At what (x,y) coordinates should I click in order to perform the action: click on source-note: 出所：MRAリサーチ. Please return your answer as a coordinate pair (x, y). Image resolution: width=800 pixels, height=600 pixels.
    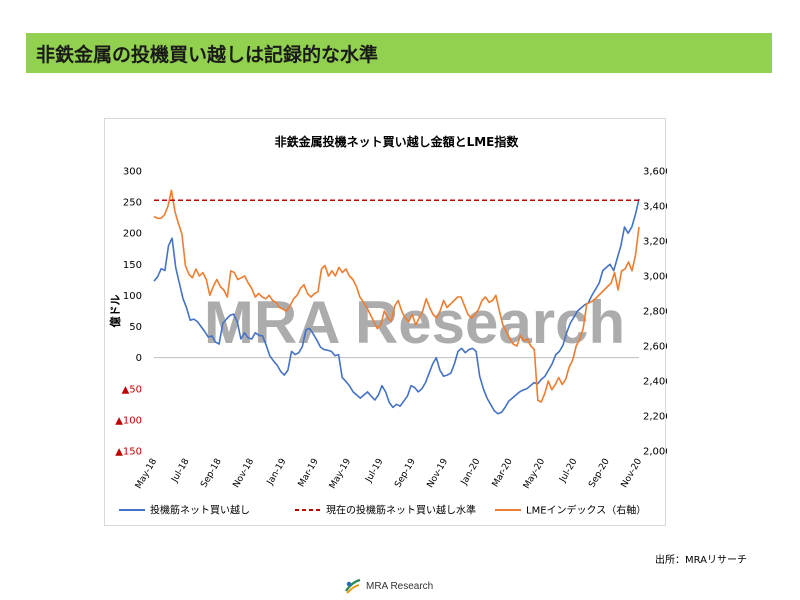
    Looking at the image, I should click on (701, 560).